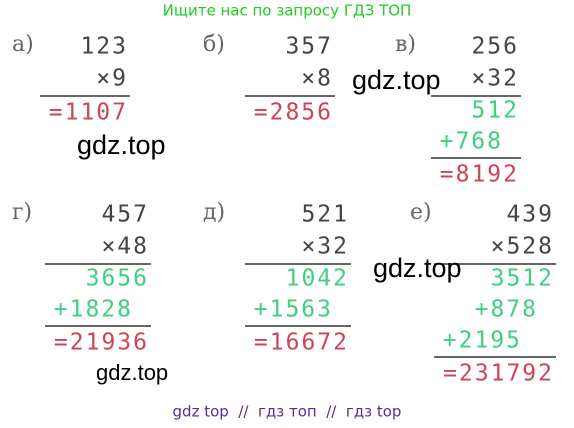 This screenshot has height=428, width=574. Describe the element at coordinates (214, 44) in the screenshot. I see `problem-label: б)` at that location.